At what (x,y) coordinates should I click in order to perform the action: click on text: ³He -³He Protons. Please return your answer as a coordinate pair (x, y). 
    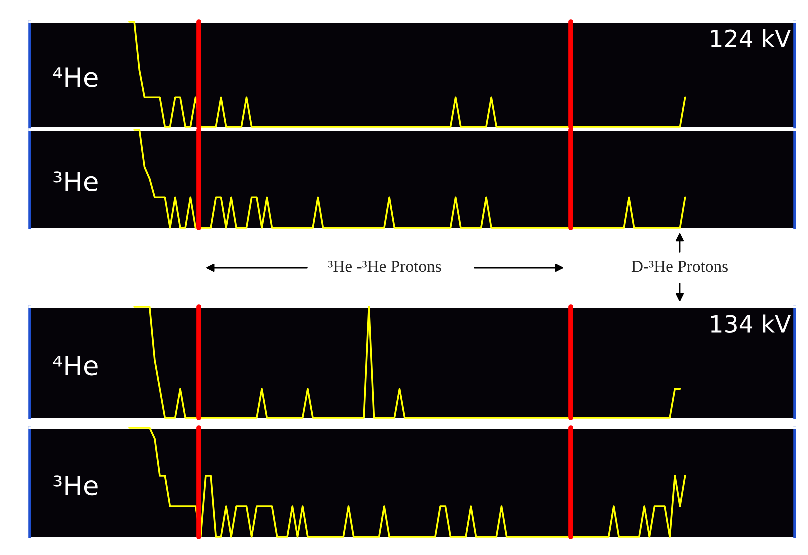
    Looking at the image, I should click on (385, 266).